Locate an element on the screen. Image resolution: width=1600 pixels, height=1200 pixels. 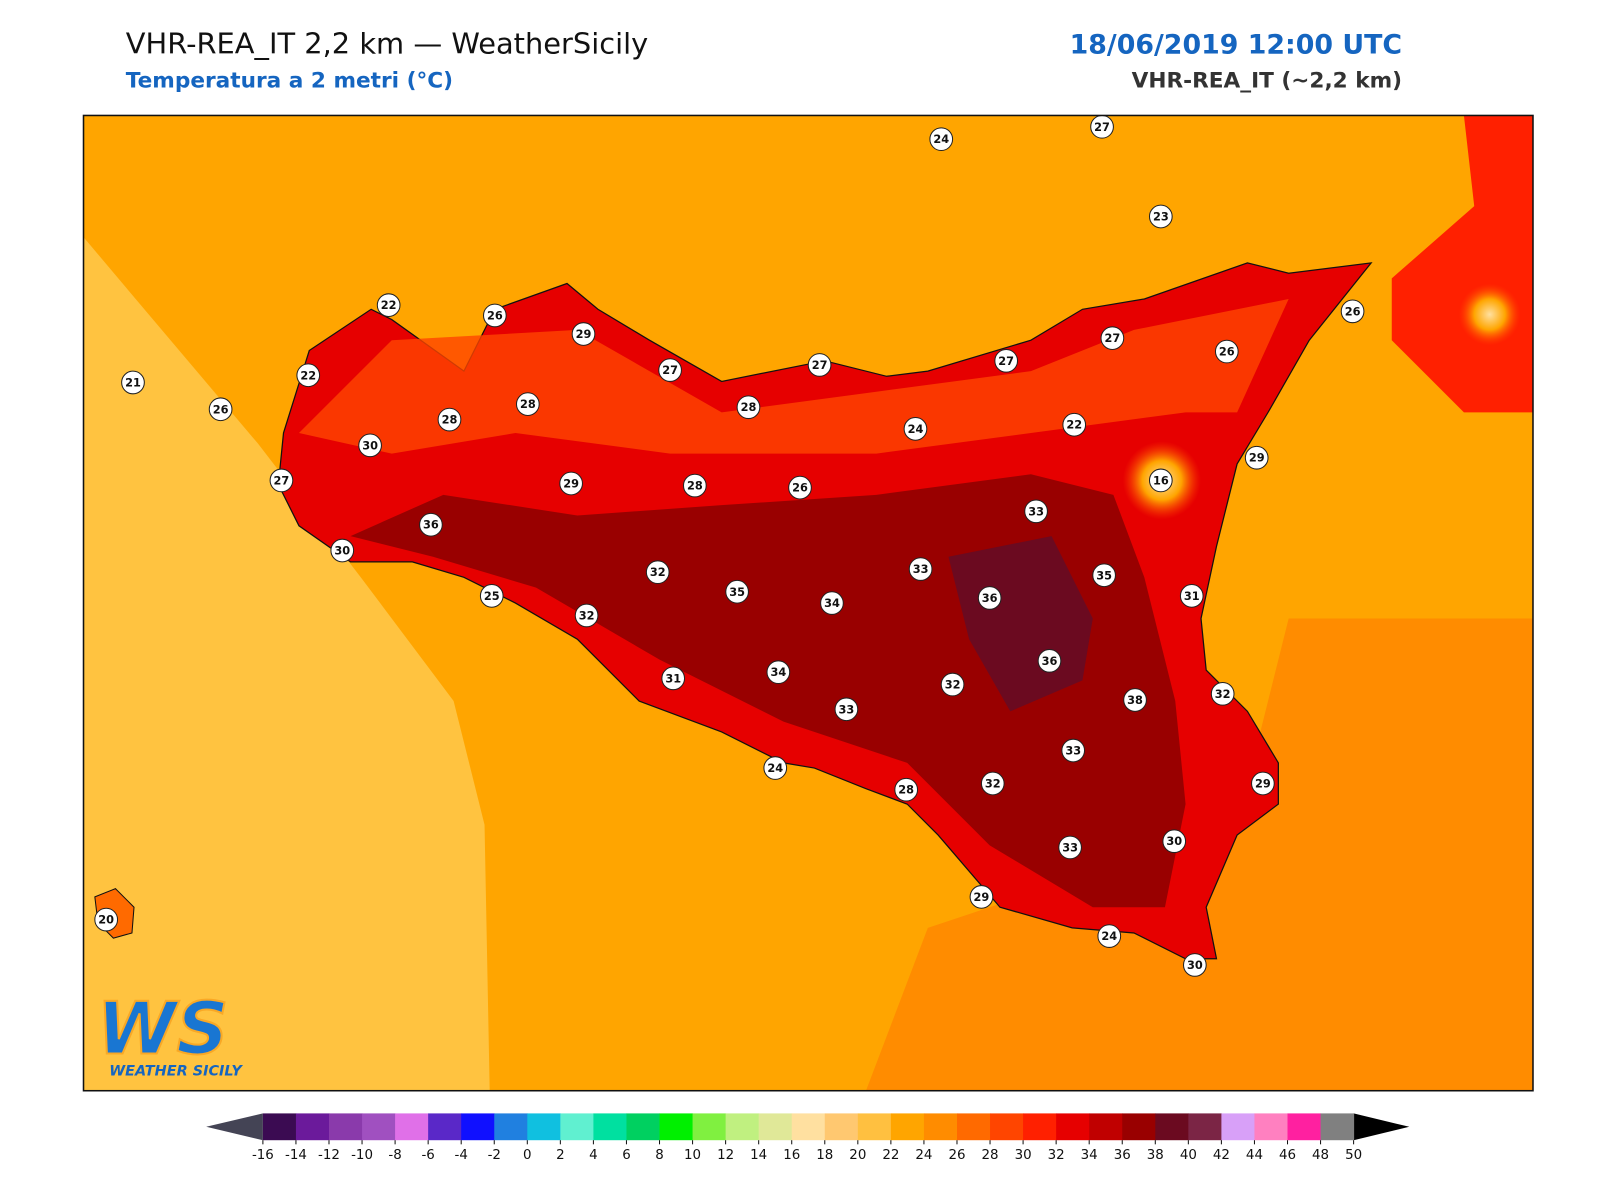
colorbar-tick-label: 42 is located at coordinates (1221, 1155).